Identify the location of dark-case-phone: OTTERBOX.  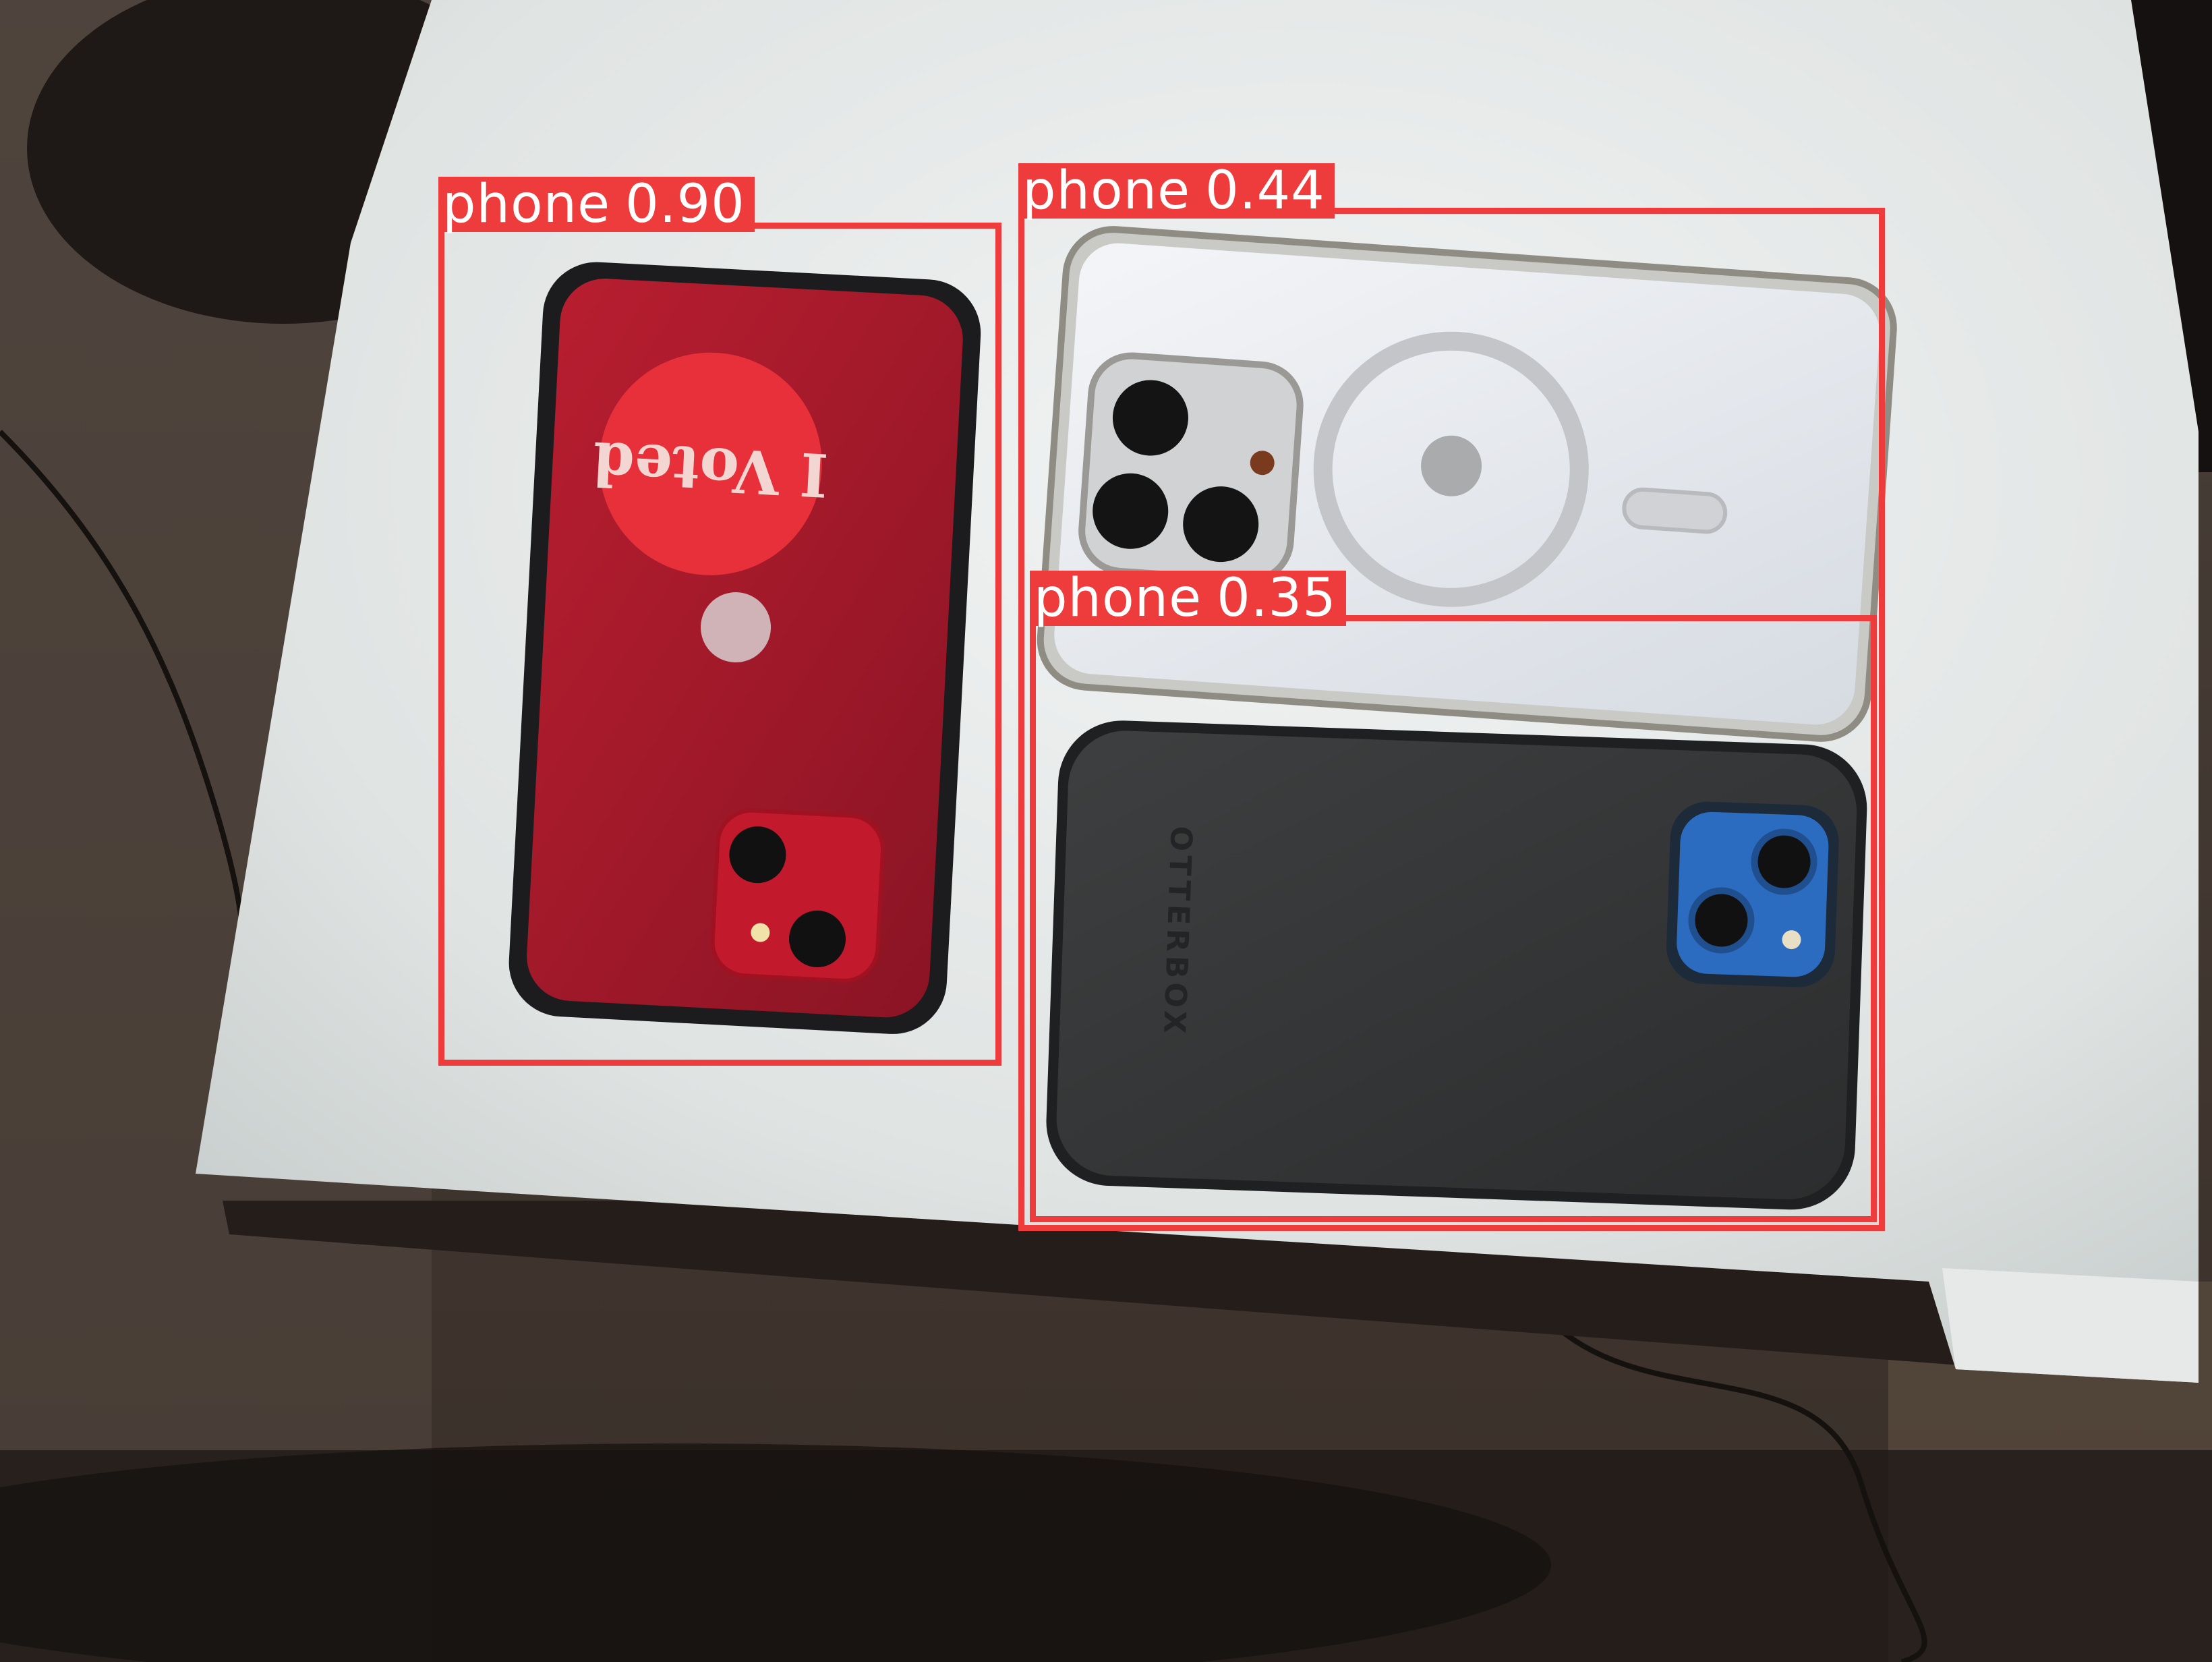
(1457, 965).